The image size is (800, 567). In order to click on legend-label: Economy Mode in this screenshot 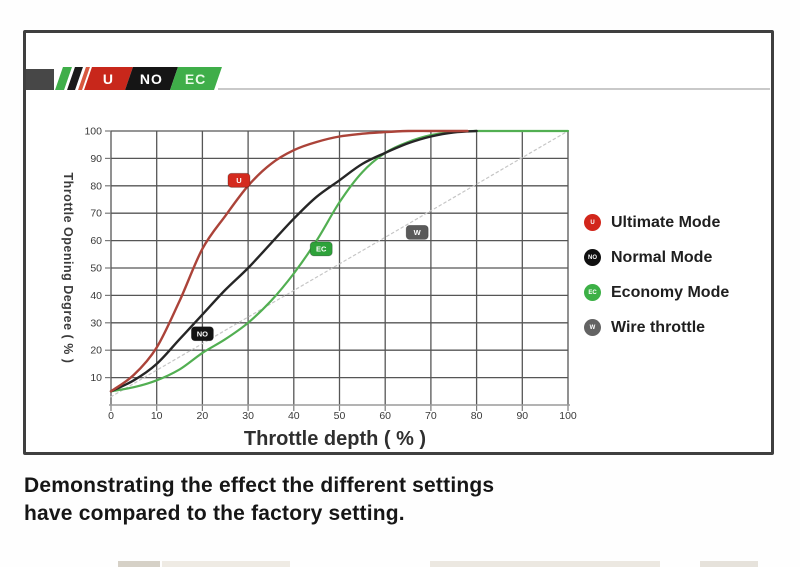, I will do `click(670, 292)`.